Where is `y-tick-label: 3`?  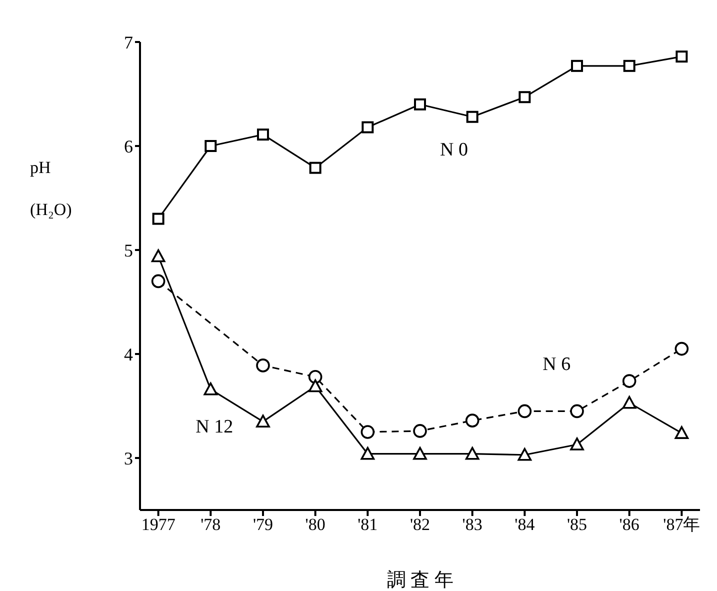
y-tick-label: 3 is located at coordinates (128, 458).